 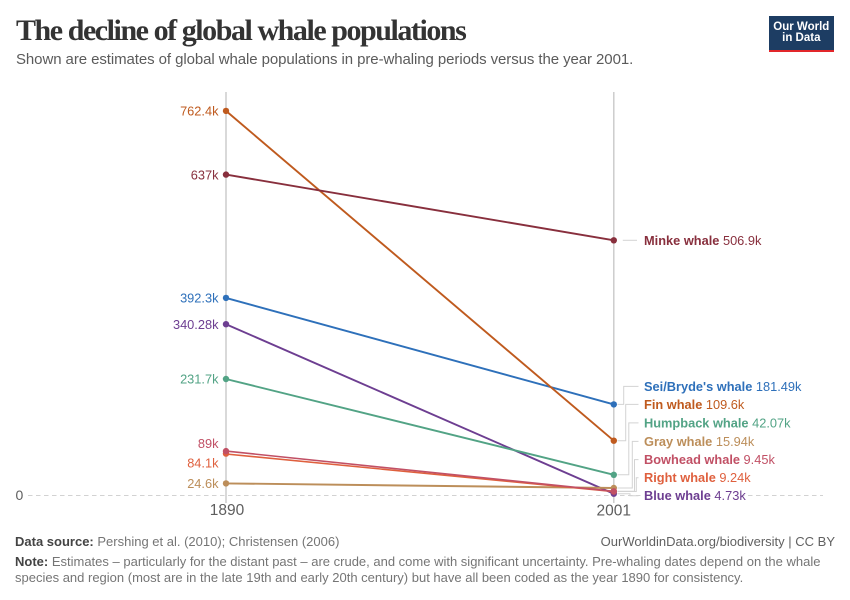 What do you see at coordinates (203, 462) in the screenshot?
I see `svg-text: 84.1k` at bounding box center [203, 462].